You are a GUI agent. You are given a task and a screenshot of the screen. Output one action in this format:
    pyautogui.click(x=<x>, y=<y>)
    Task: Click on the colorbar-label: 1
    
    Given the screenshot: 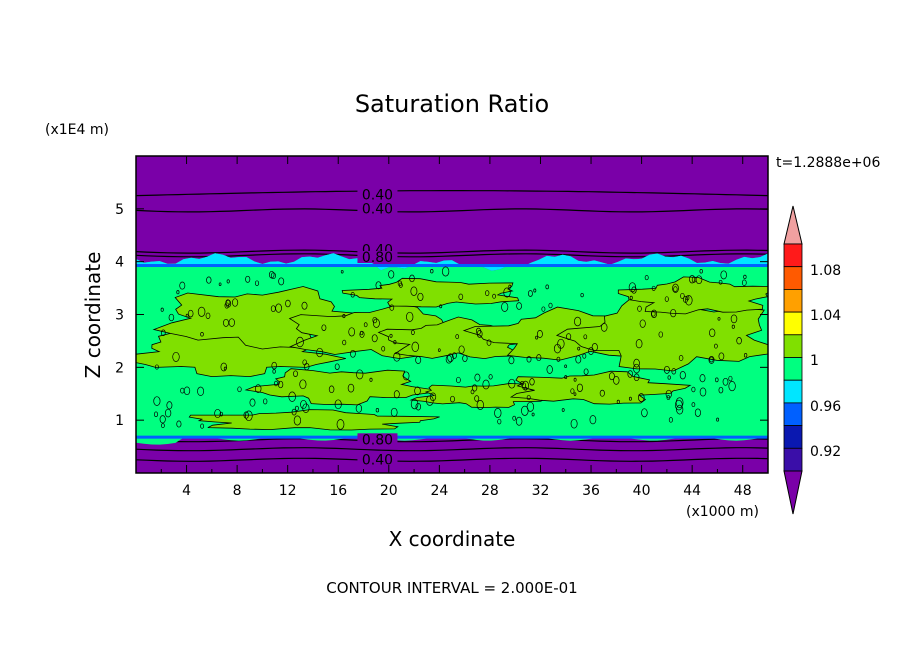 What is the action you would take?
    pyautogui.click(x=814, y=361)
    